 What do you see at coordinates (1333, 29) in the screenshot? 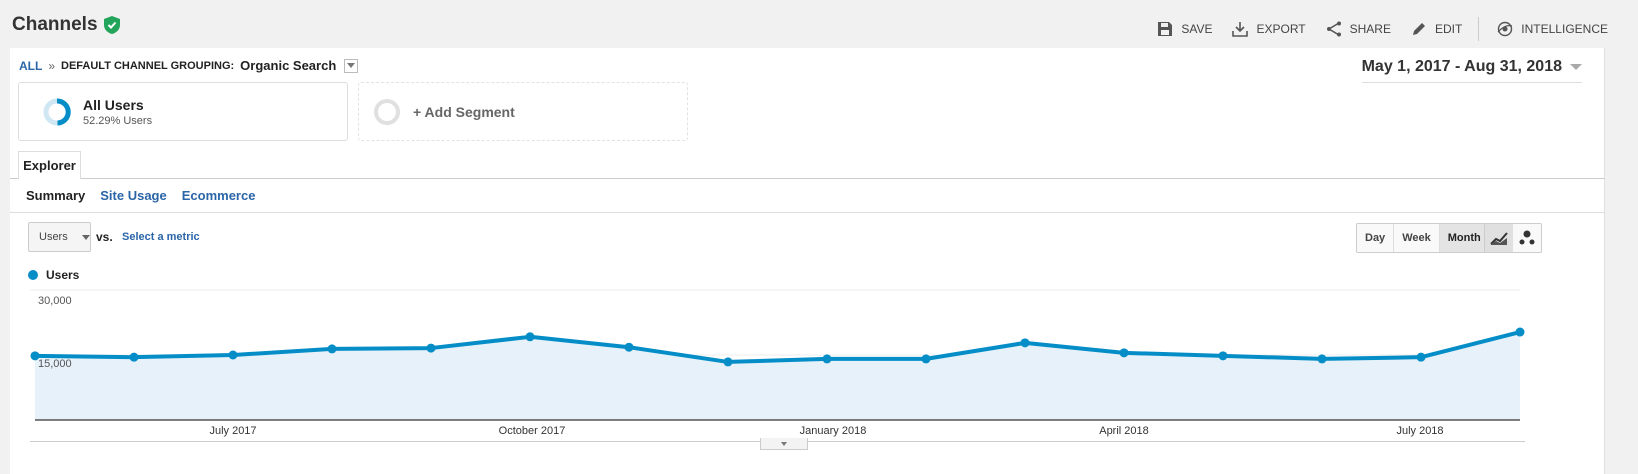
I see `share-icon` at bounding box center [1333, 29].